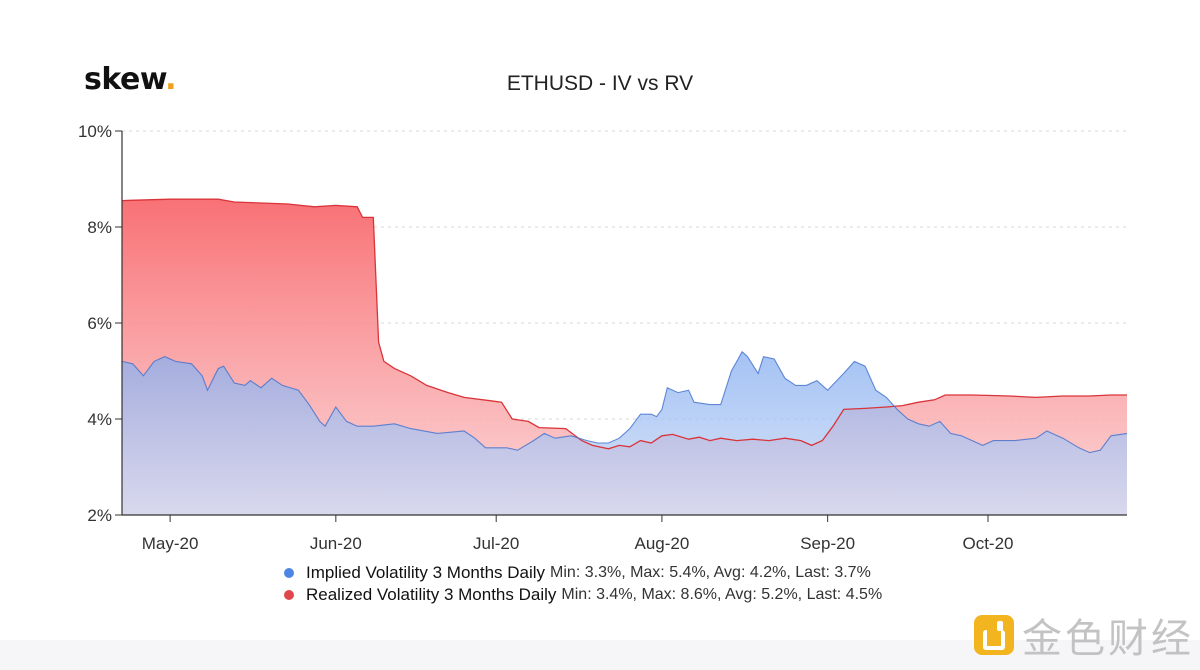  Describe the element at coordinates (987, 543) in the screenshot. I see `x-tick-label: Oct-20` at that location.